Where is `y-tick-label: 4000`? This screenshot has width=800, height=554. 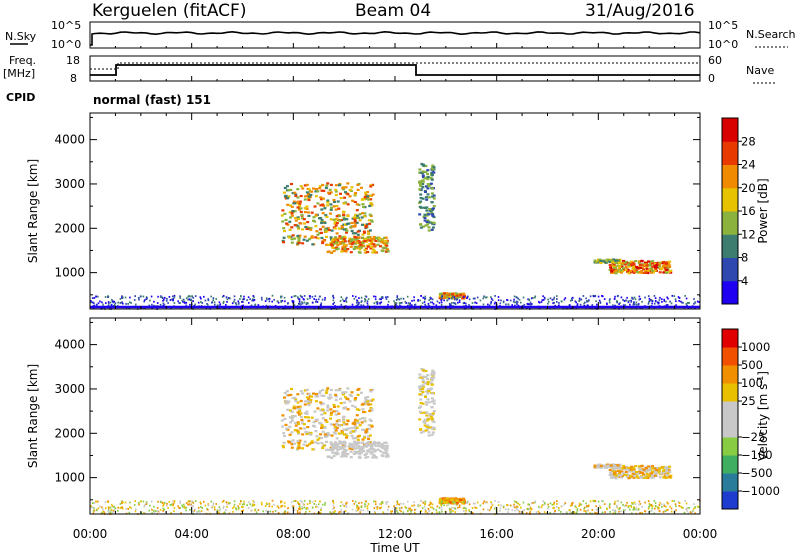 y-tick-label: 4000 is located at coordinates (69, 140).